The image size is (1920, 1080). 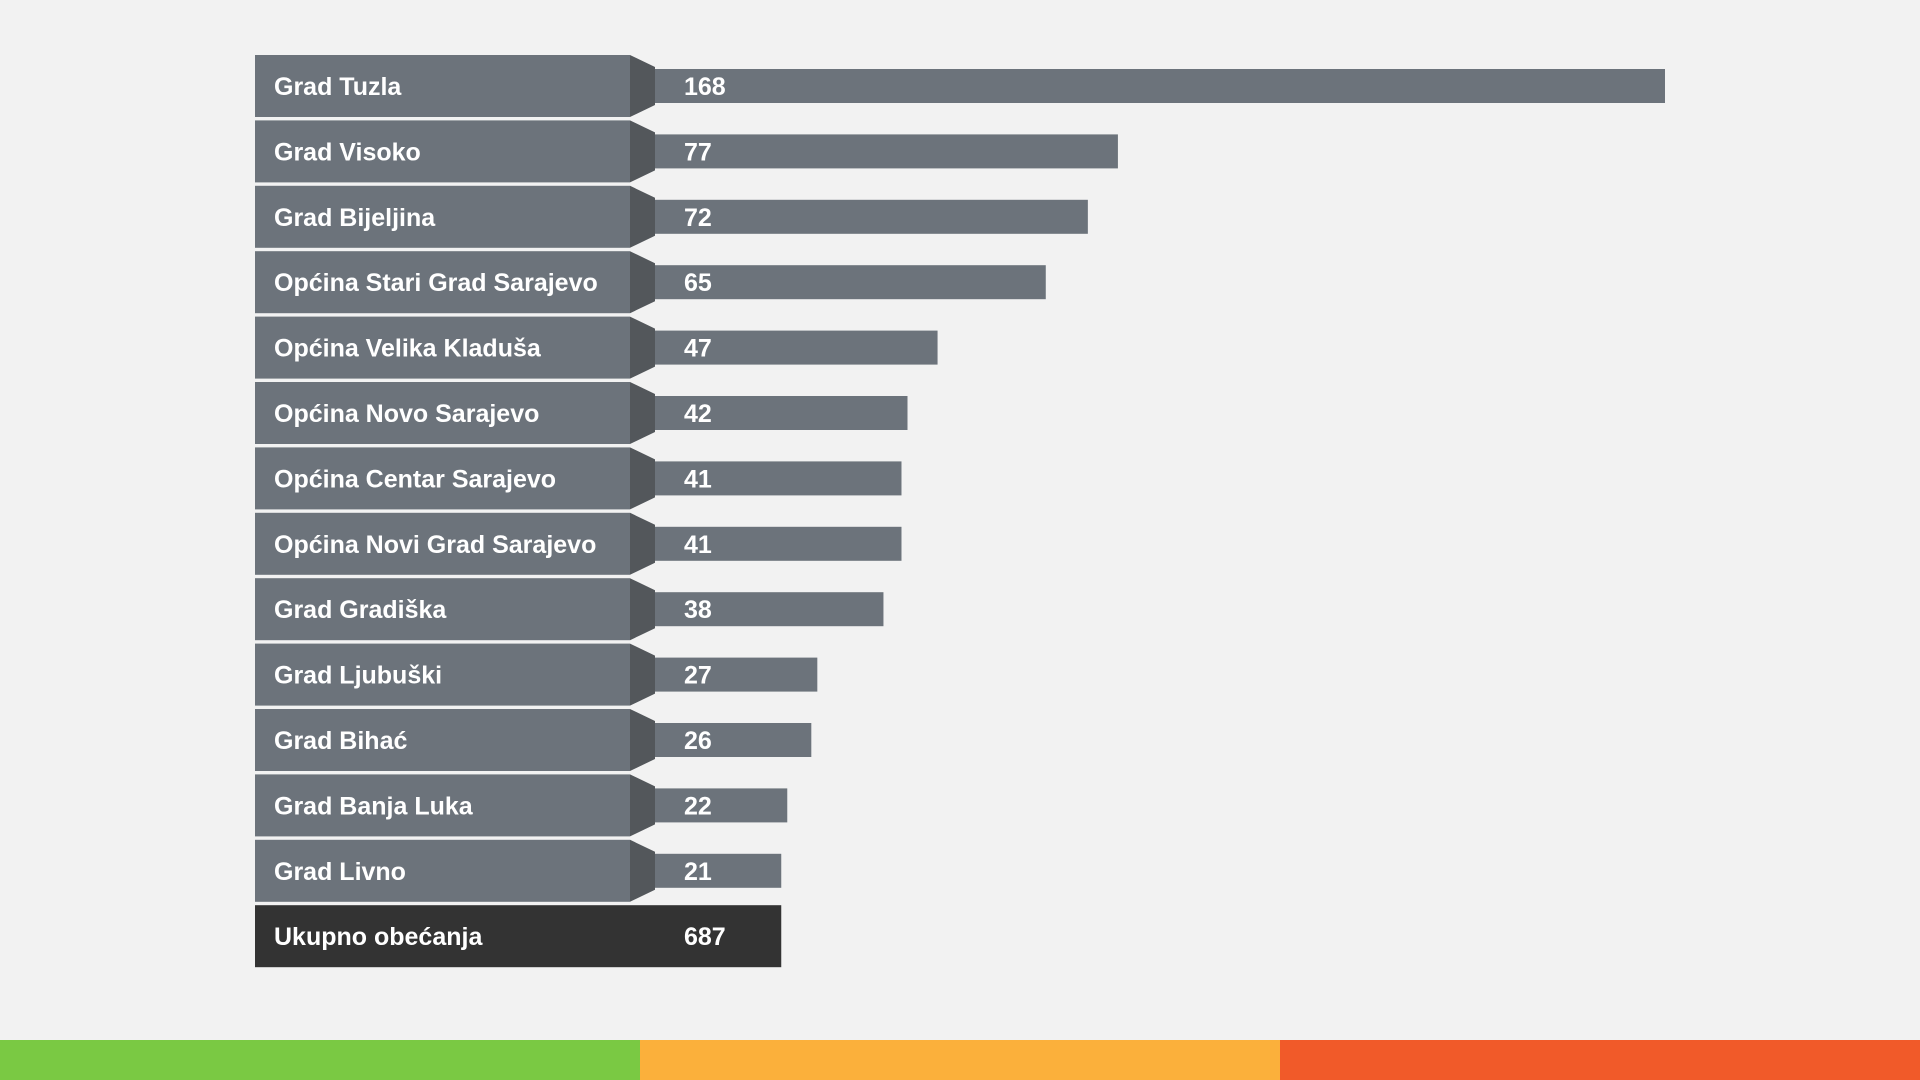 I want to click on bar-value-label: 42, so click(x=698, y=414).